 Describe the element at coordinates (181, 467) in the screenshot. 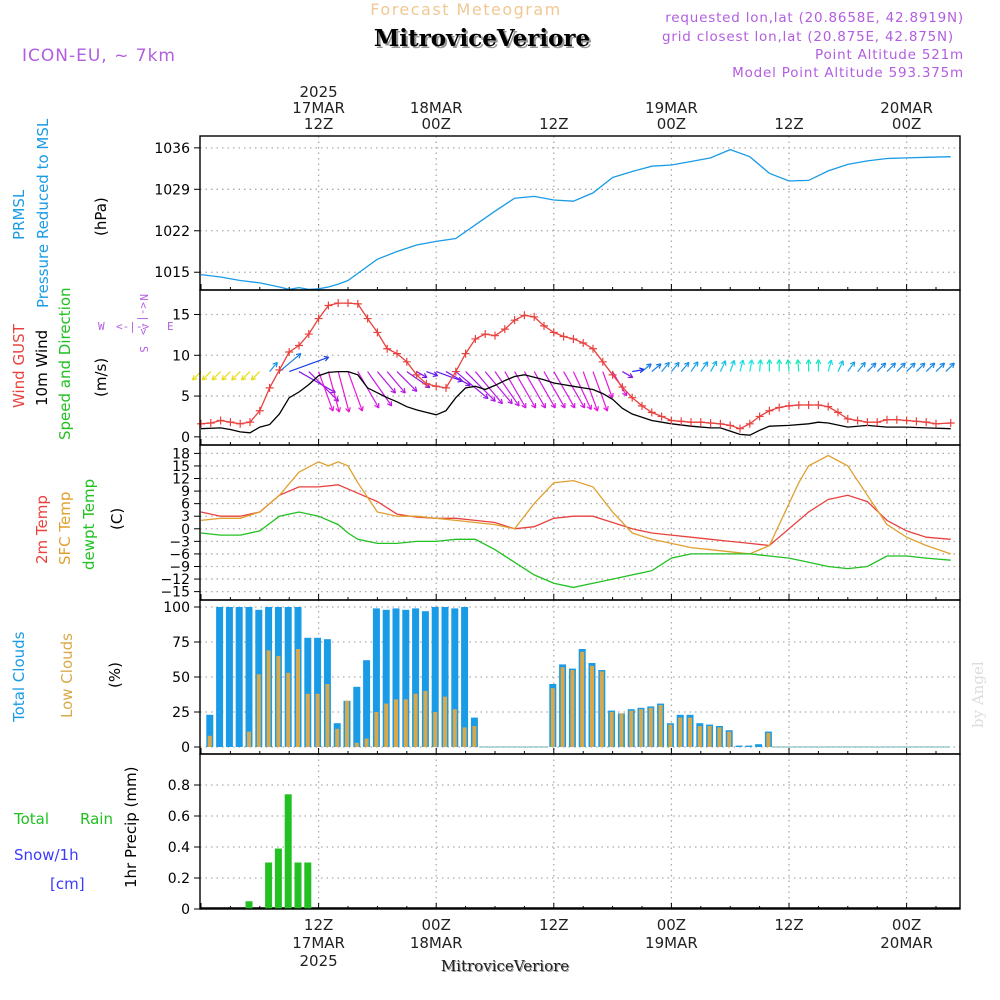

I see `y-tick-label: 15` at that location.